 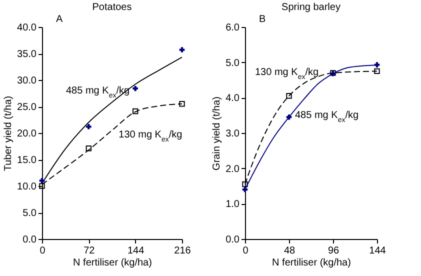 I want to click on y-tick-label: 6.0, so click(x=233, y=28).